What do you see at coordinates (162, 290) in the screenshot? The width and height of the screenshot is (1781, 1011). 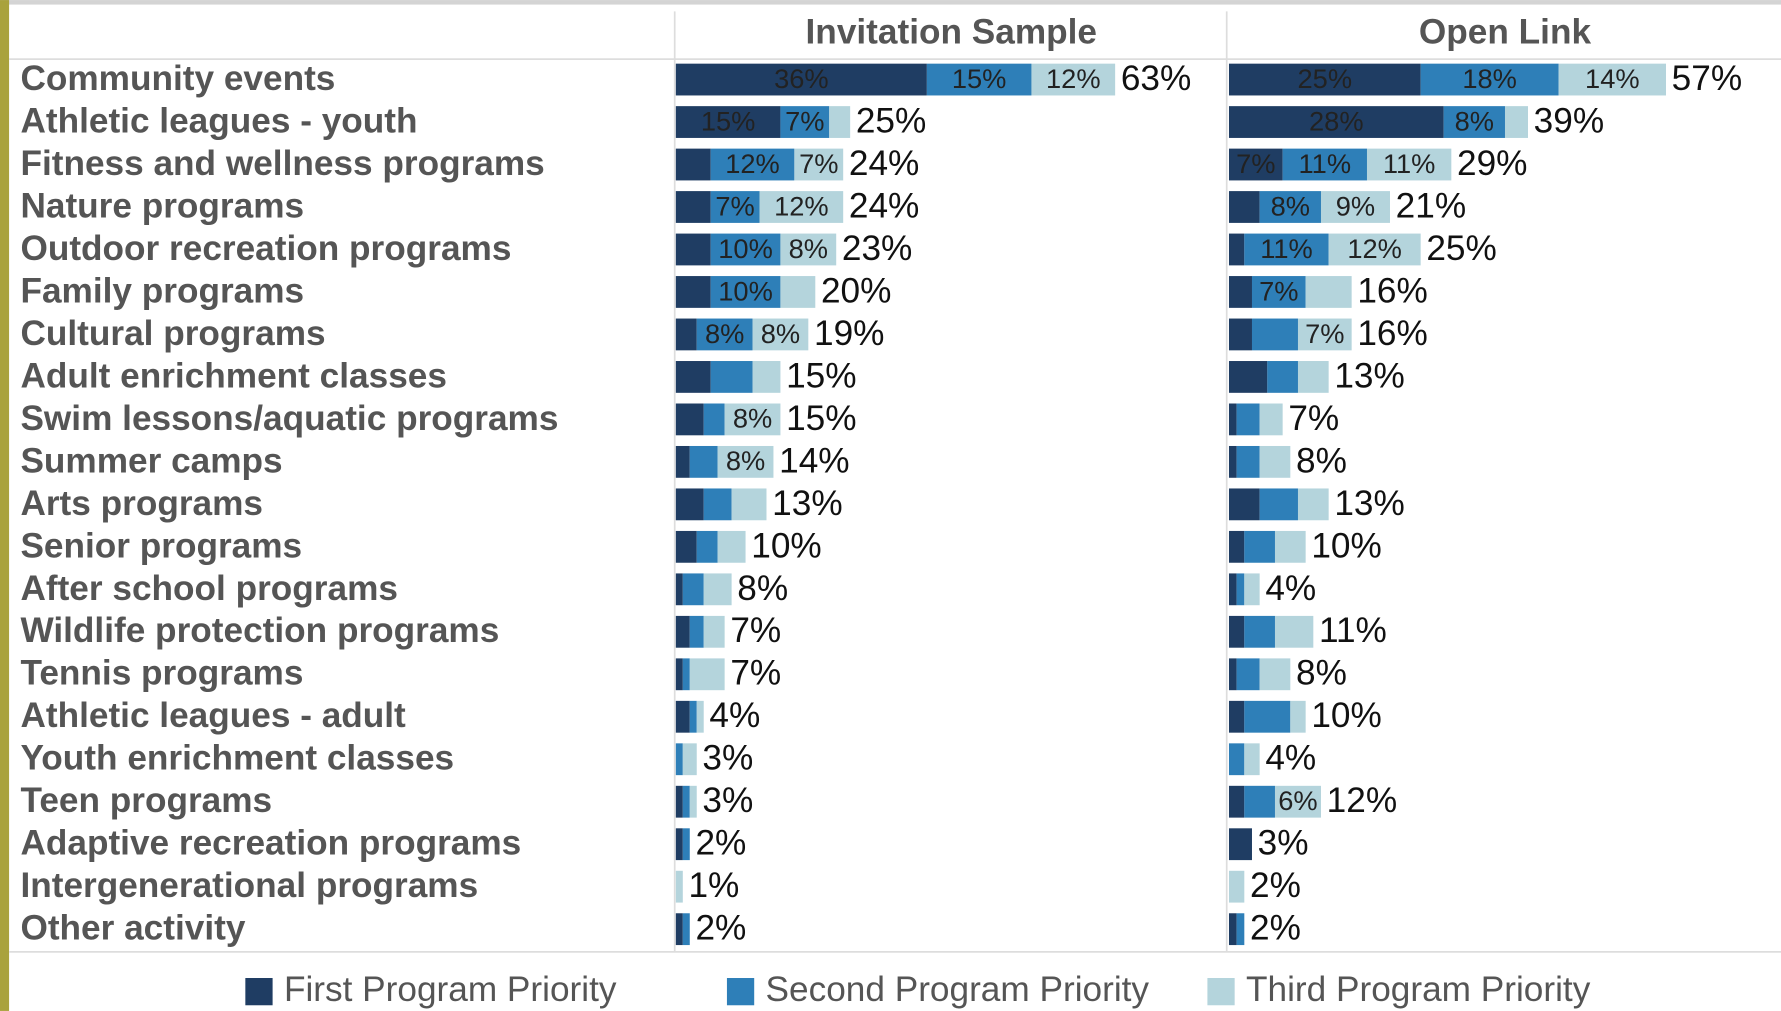 I see `category-label: Family programs` at bounding box center [162, 290].